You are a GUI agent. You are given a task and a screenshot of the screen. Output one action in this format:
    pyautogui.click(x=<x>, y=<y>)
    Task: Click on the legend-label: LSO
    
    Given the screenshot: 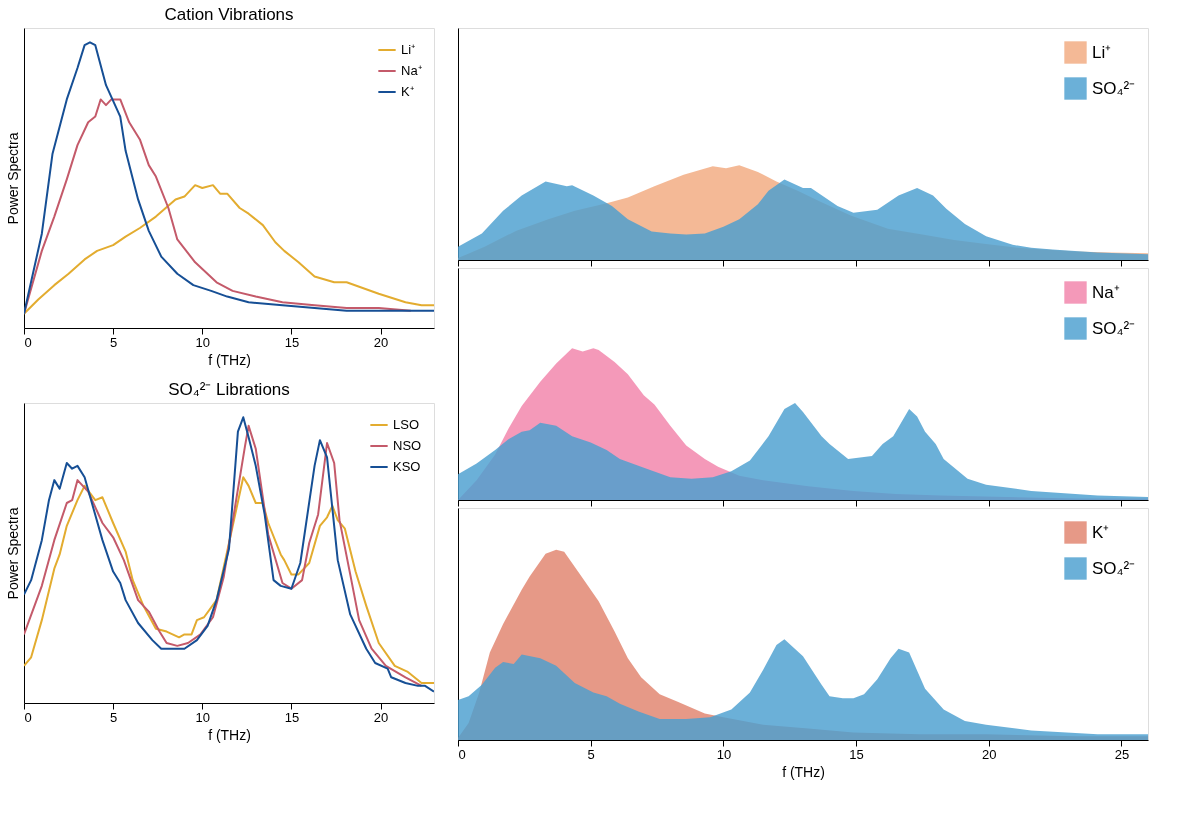 What is the action you would take?
    pyautogui.click(x=406, y=424)
    